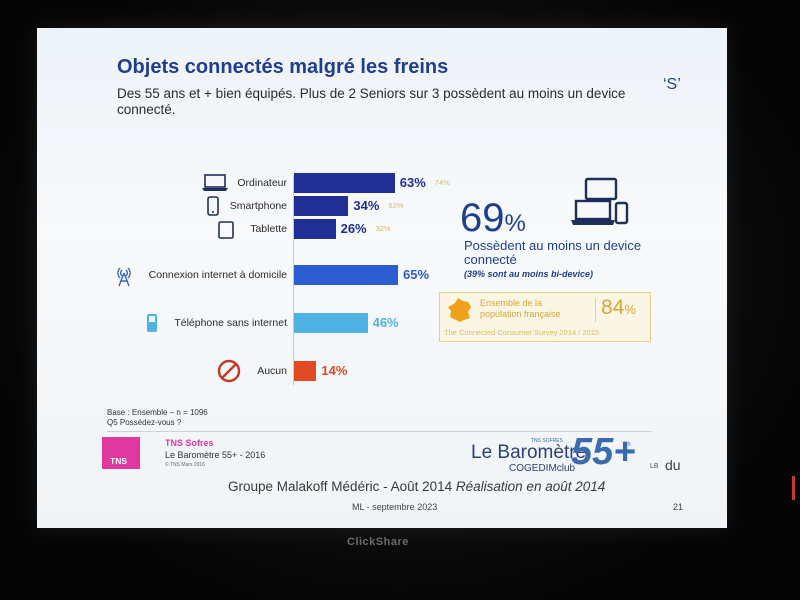 The image size is (800, 600). Describe the element at coordinates (215, 182) in the screenshot. I see `laptop-icon` at that location.